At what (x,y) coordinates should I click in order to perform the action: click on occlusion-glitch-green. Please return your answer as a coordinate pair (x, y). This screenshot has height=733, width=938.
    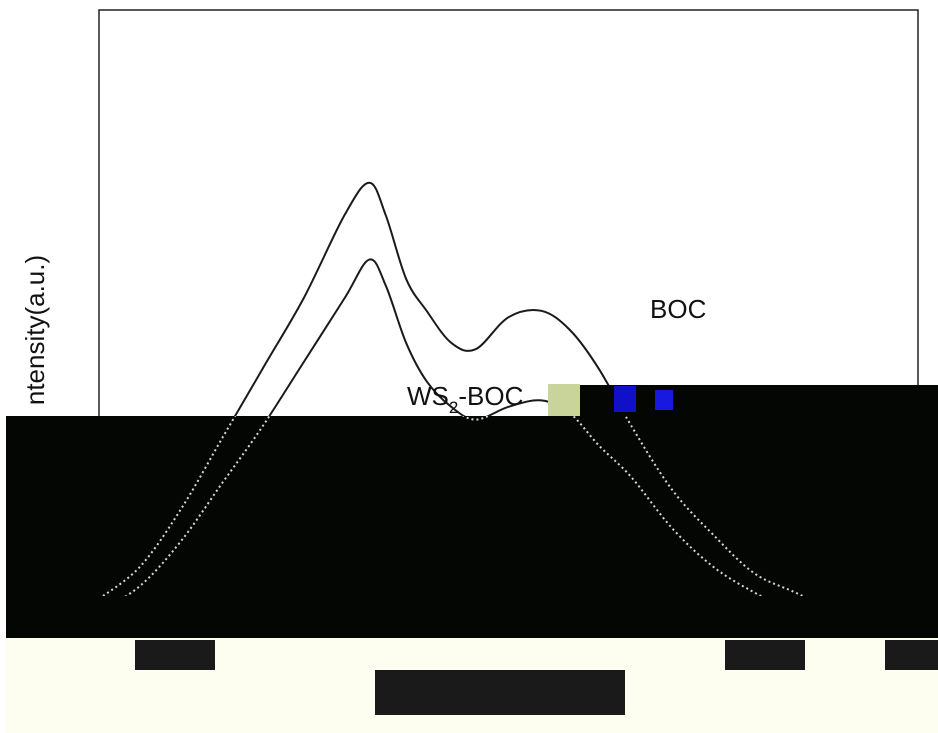
    Looking at the image, I should click on (564, 400).